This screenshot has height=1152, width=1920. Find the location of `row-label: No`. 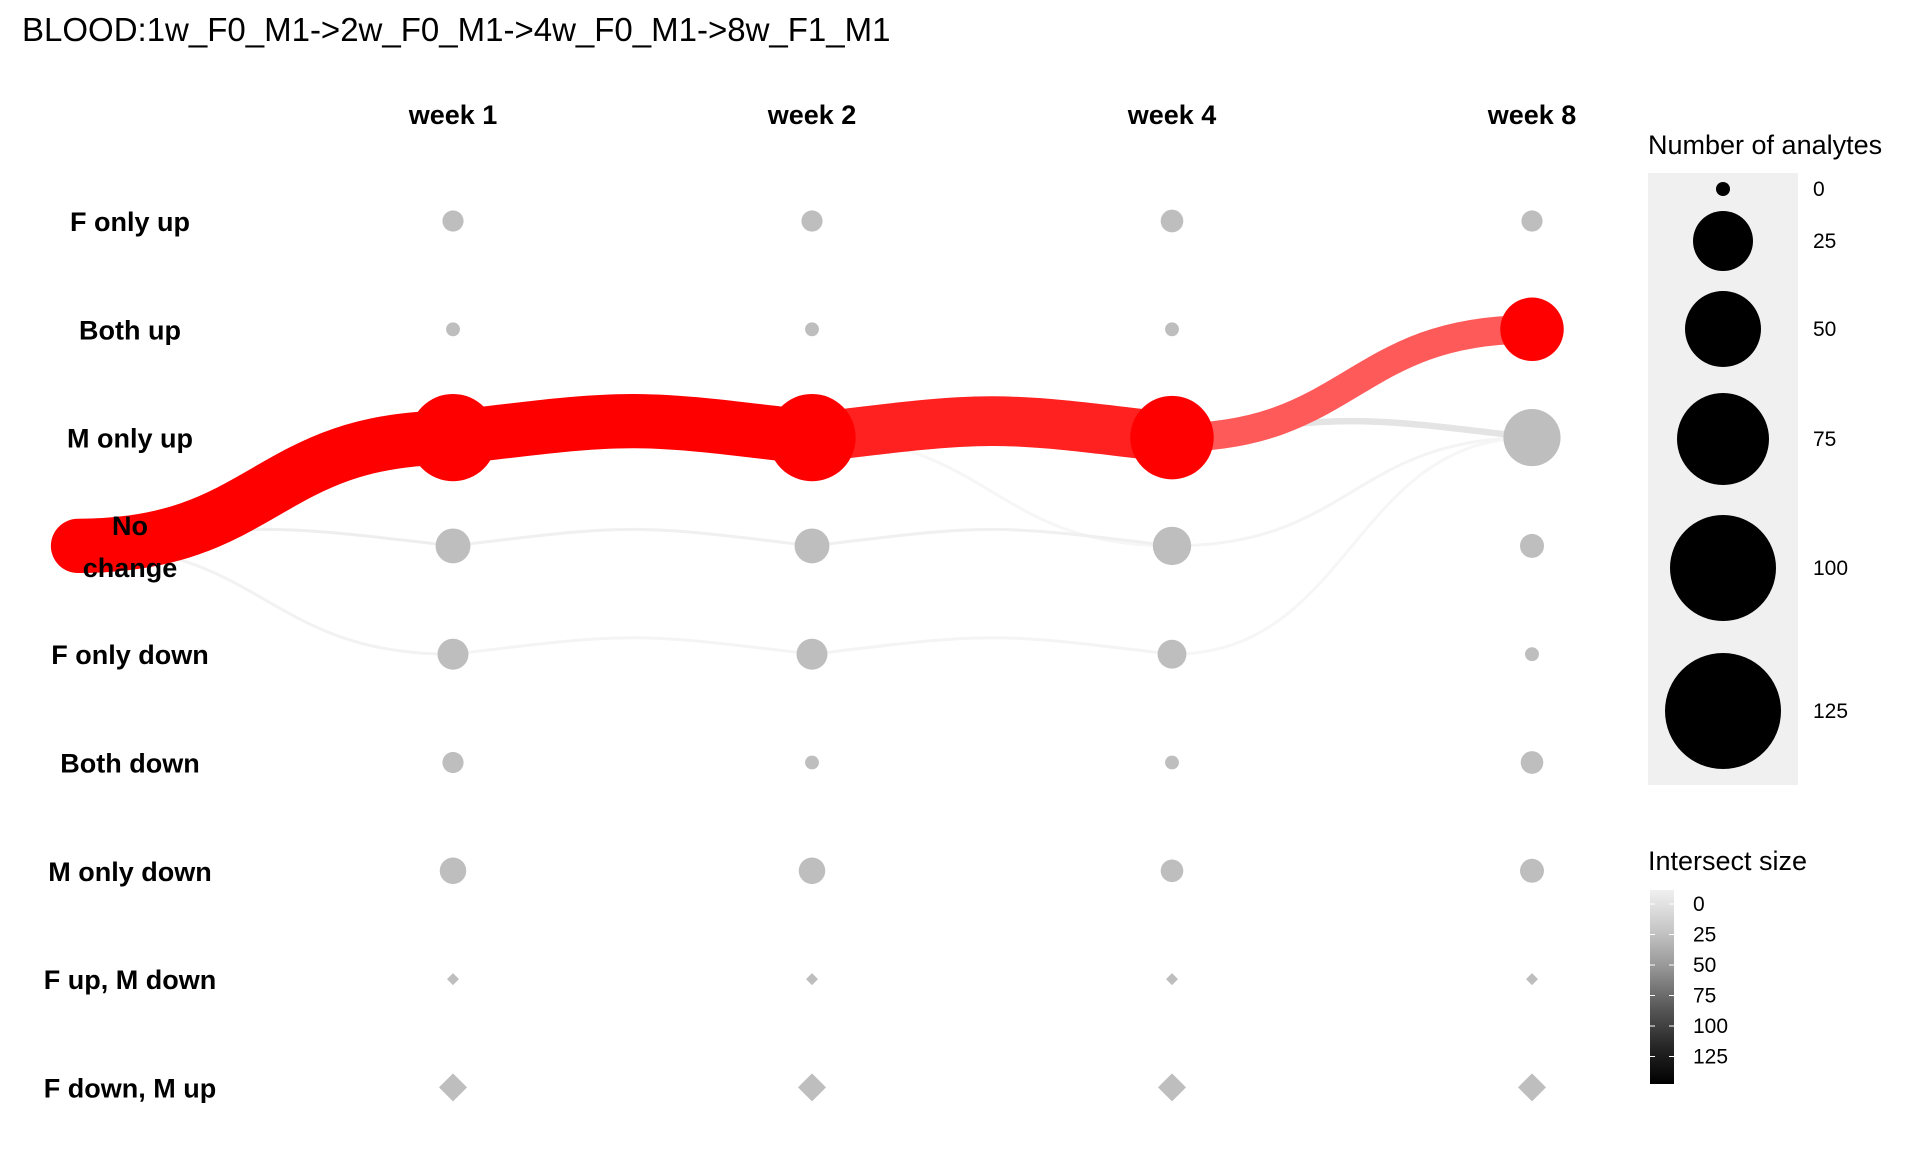

row-label: No is located at coordinates (130, 526).